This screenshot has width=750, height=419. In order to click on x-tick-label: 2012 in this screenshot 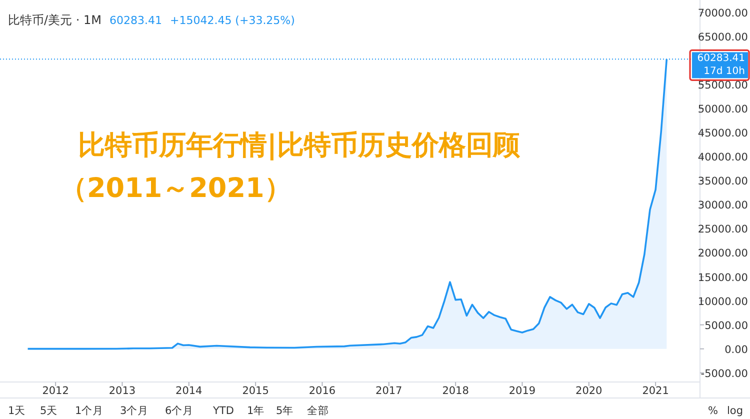, I will do `click(55, 391)`.